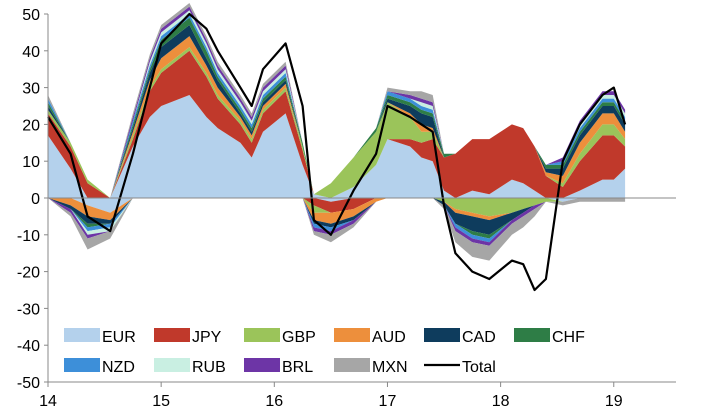 The width and height of the screenshot is (720, 419). I want to click on area-mxn-negative, so click(337, 229).